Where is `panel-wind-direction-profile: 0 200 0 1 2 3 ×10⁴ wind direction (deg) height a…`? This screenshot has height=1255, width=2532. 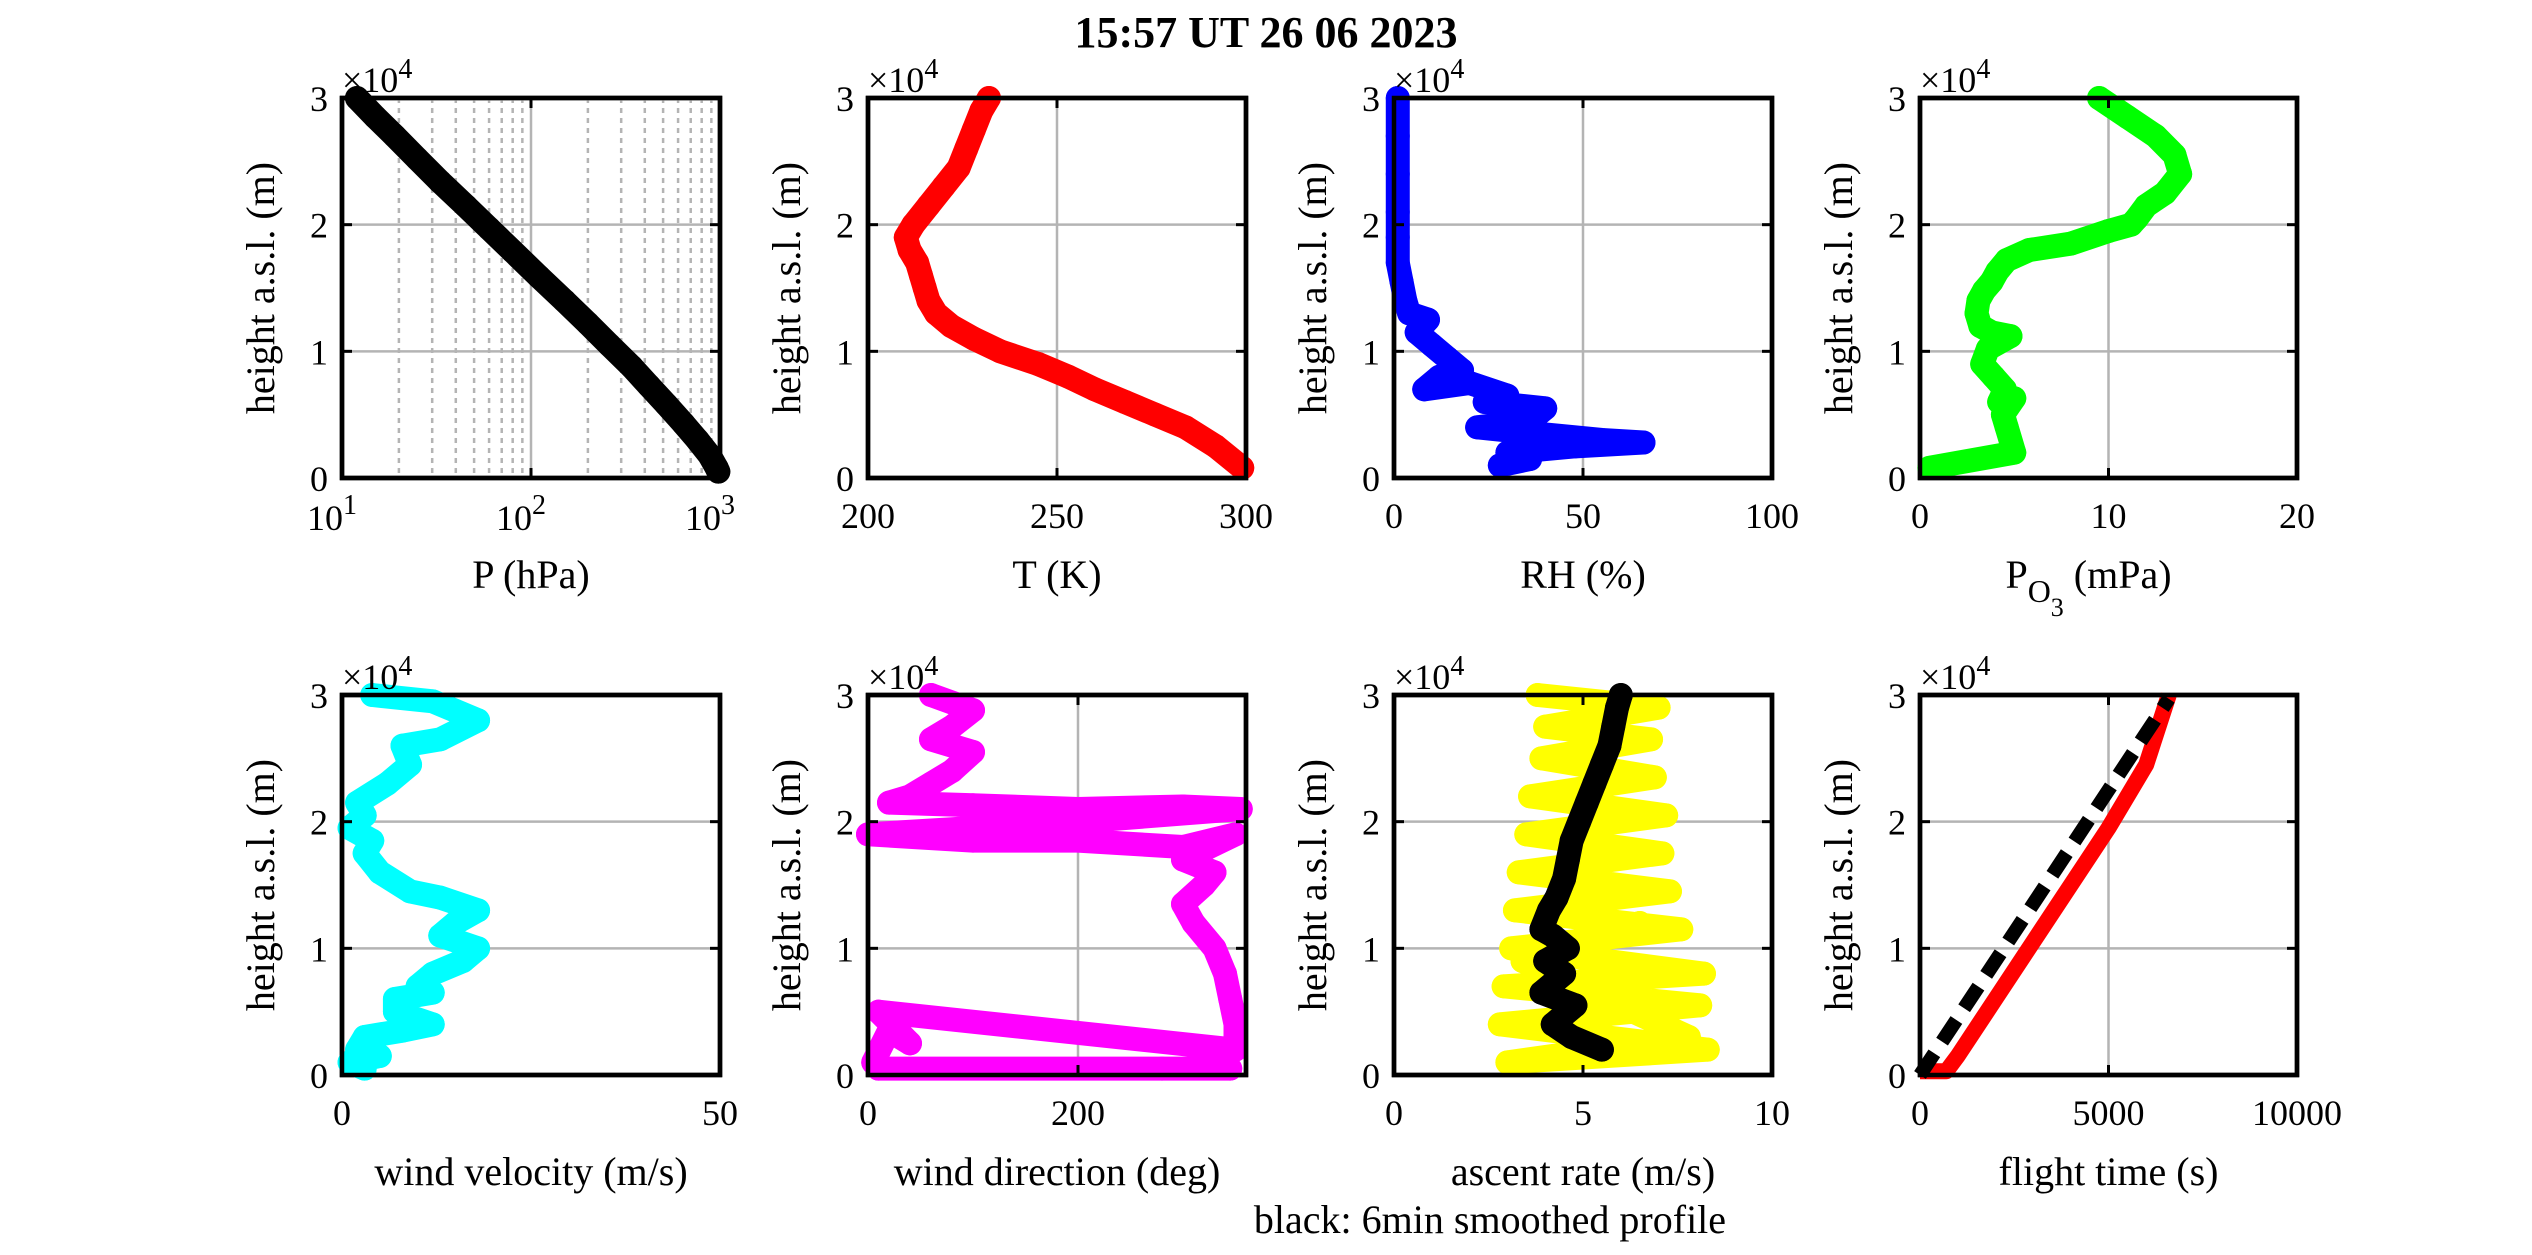 panel-wind-direction-profile: 0 200 0 1 2 3 ×10⁴ wind direction (deg) height a… is located at coordinates (1008, 922).